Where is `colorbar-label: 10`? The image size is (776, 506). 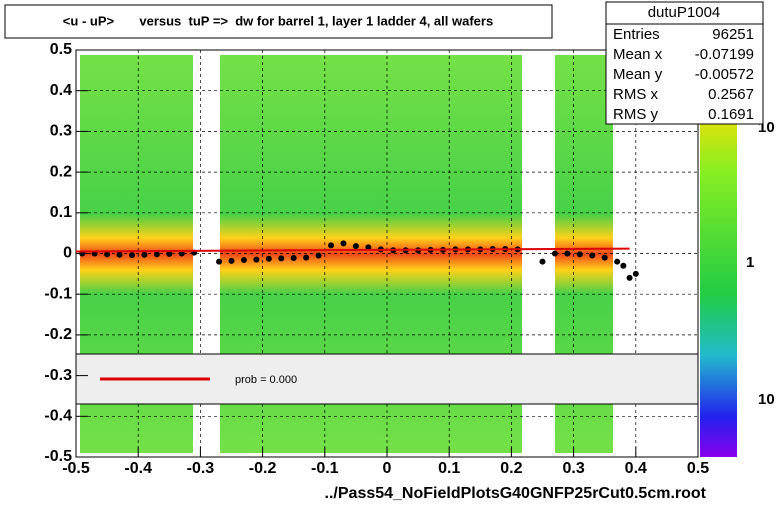
colorbar-label: 10 is located at coordinates (766, 399).